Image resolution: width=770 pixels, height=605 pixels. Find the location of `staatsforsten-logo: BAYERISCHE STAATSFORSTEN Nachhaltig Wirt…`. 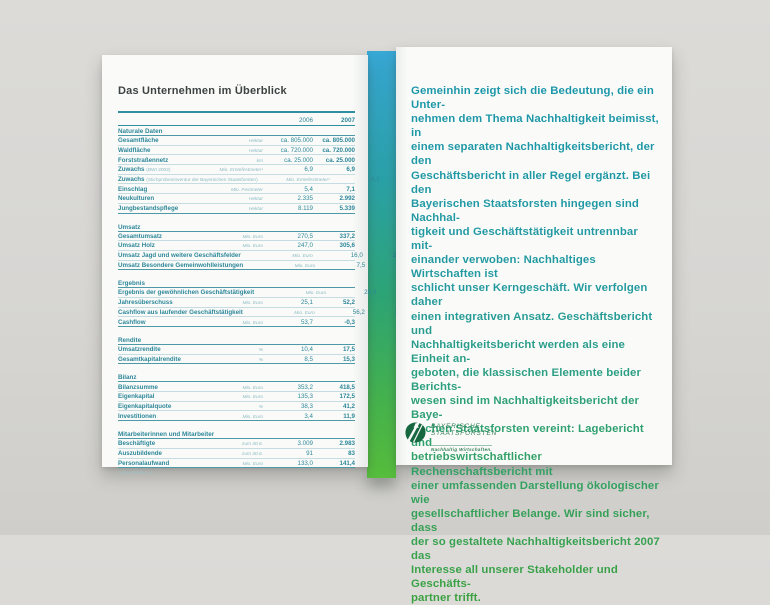

staatsforsten-logo: BAYERISCHE STAATSFORSTEN Nachhaltig Wirt… is located at coordinates (450, 438).